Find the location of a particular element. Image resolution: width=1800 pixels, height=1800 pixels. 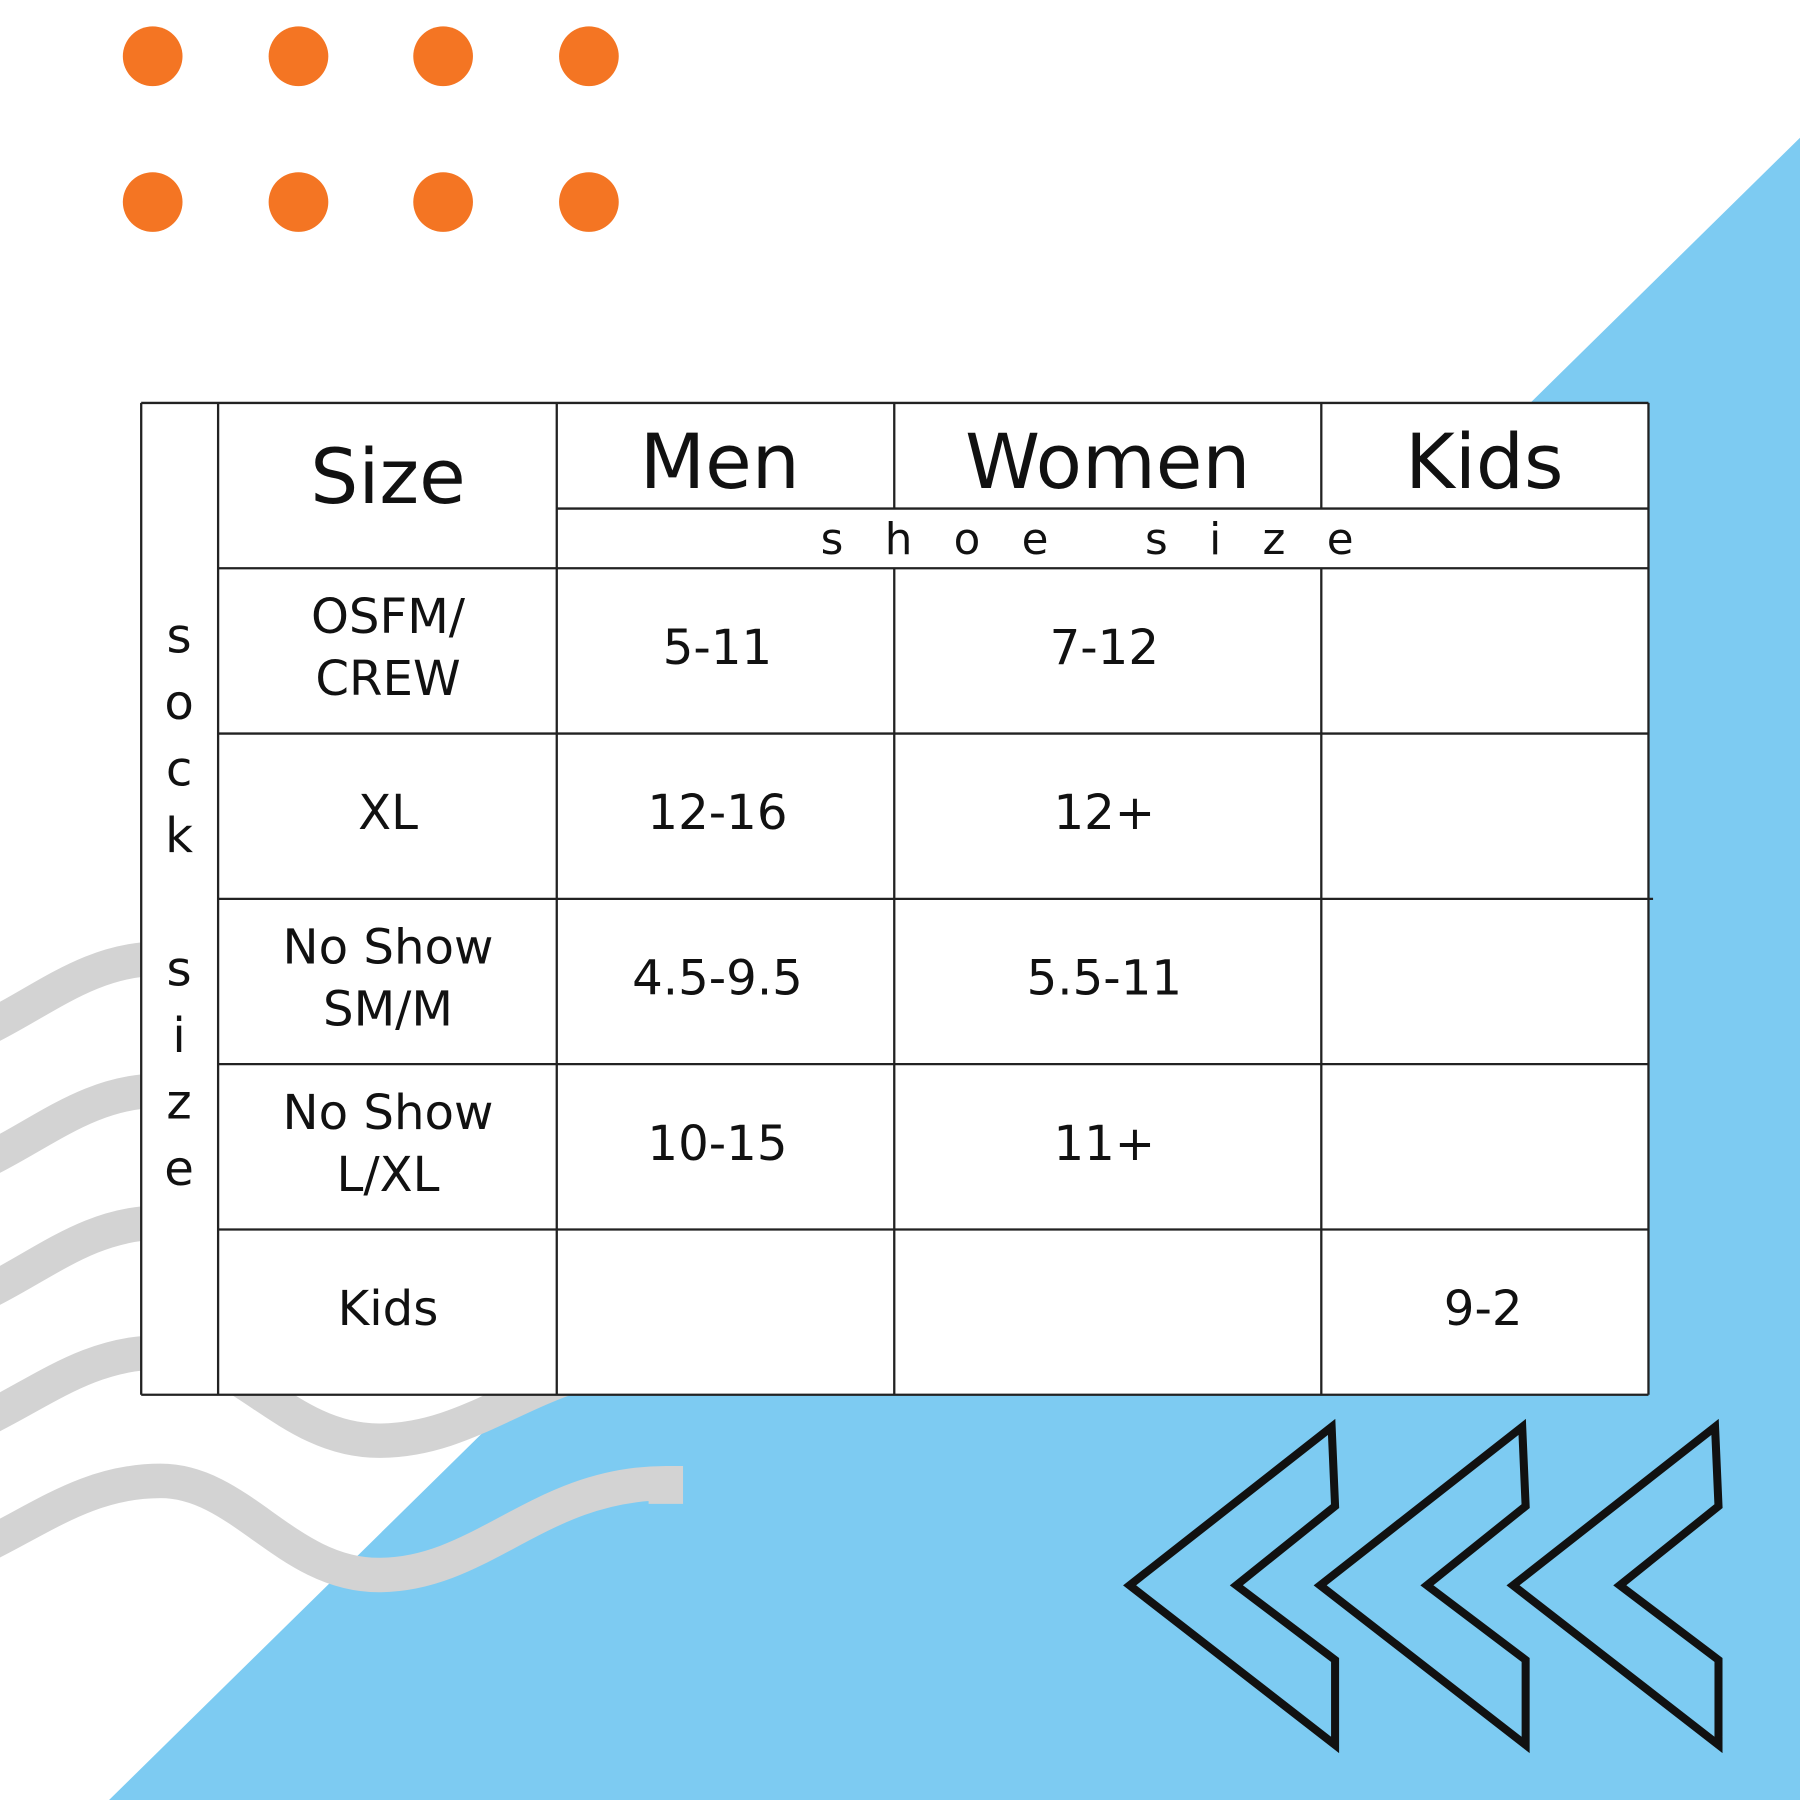

chevrons is located at coordinates (1423, 1586).